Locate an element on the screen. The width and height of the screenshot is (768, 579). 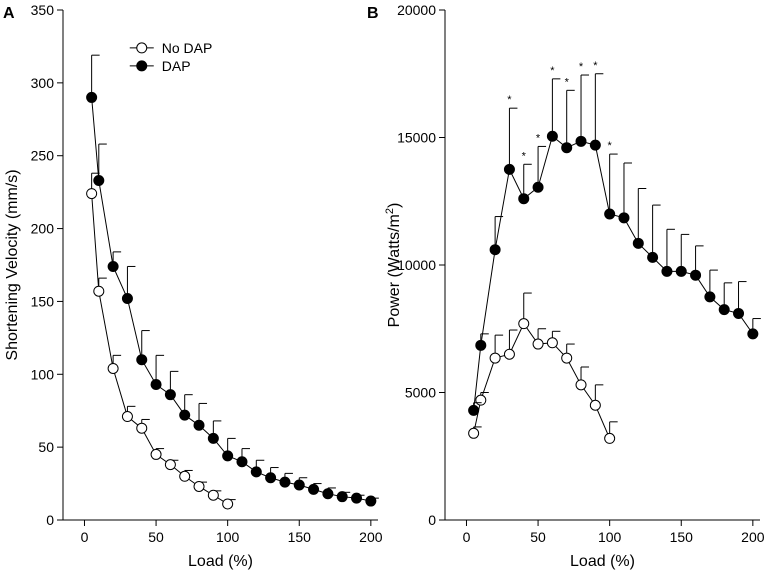
panel-b-y-tick-label: 15000 is located at coordinates (416, 138).